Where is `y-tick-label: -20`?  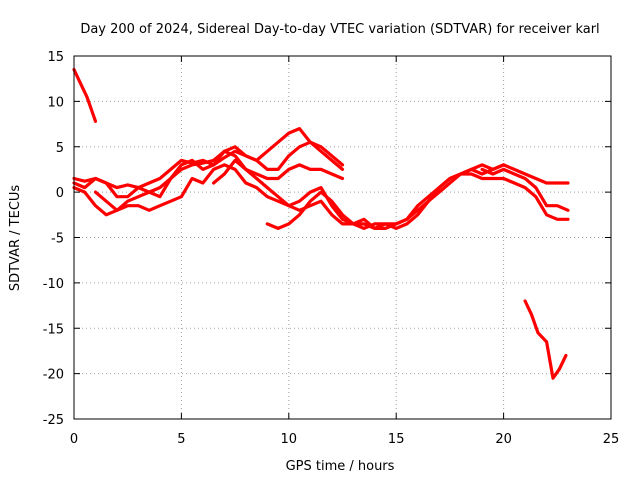
y-tick-label: -20 is located at coordinates (53, 375).